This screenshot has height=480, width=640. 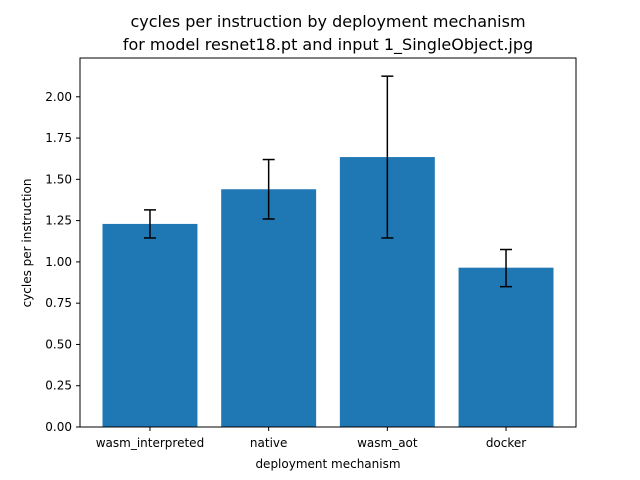 What do you see at coordinates (150, 325) in the screenshot?
I see `bar-wasm_interpreted` at bounding box center [150, 325].